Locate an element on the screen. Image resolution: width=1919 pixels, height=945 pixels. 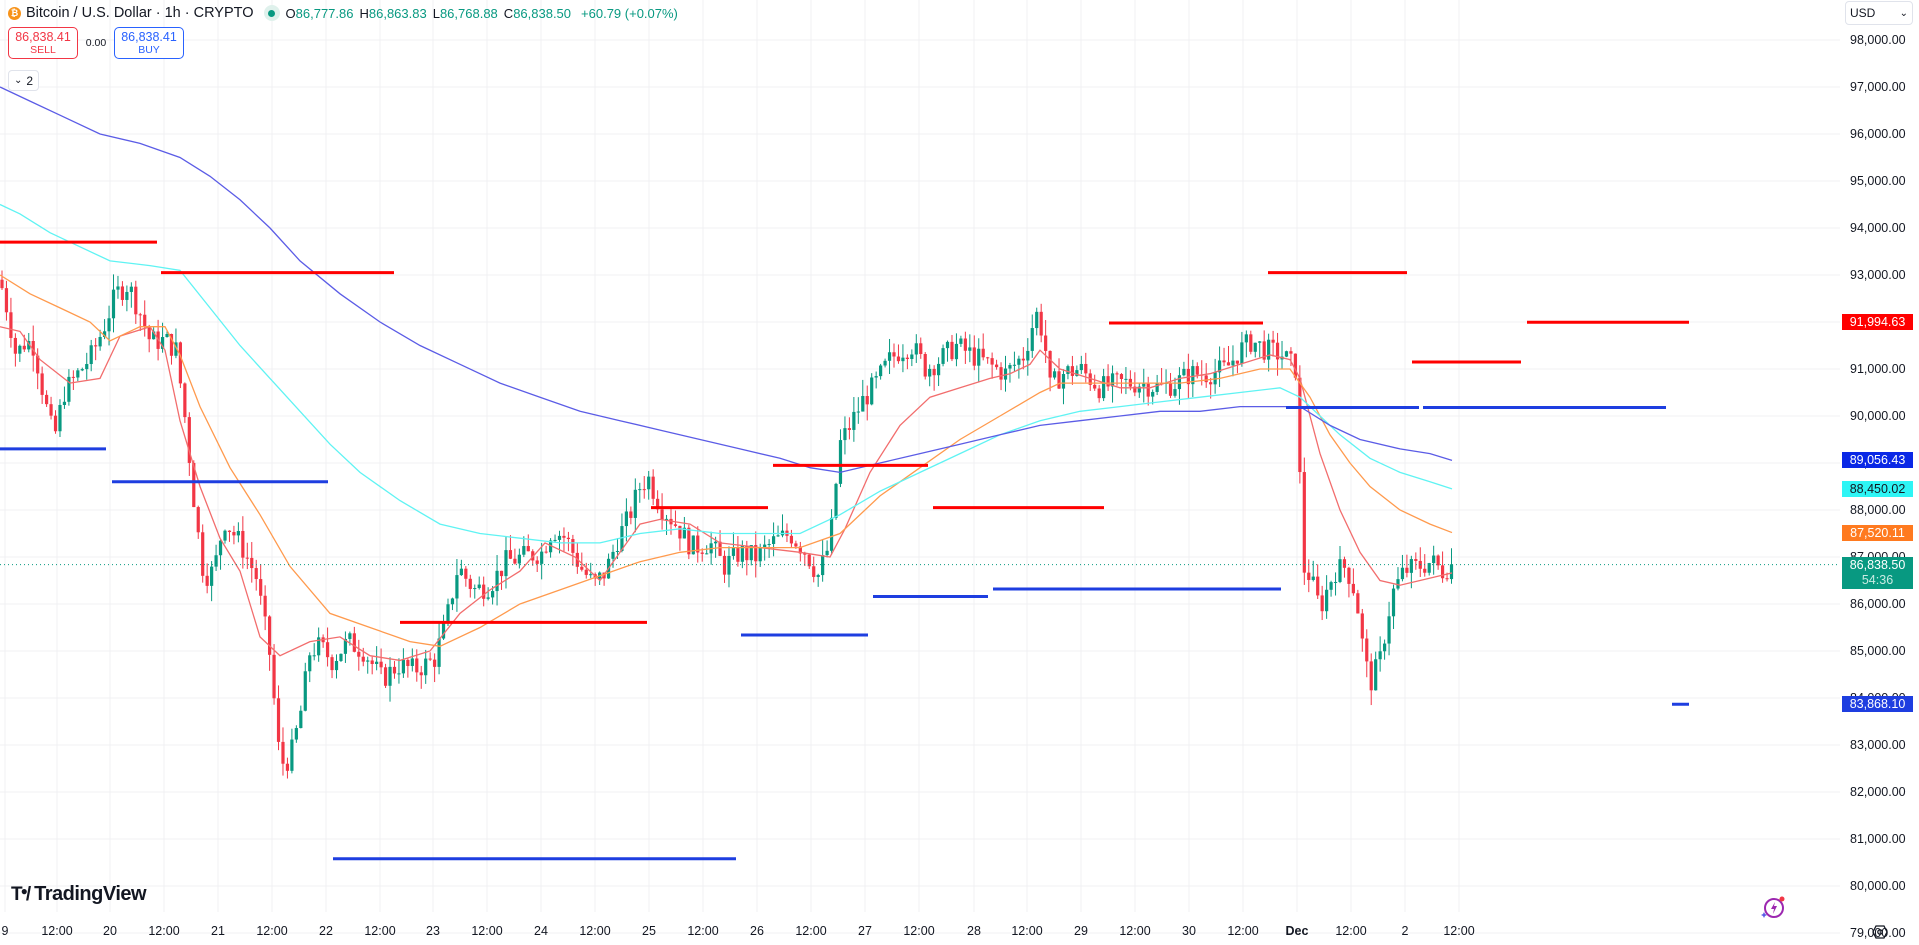
ohlc-low-value: 86,768.88 is located at coordinates (468, 13).